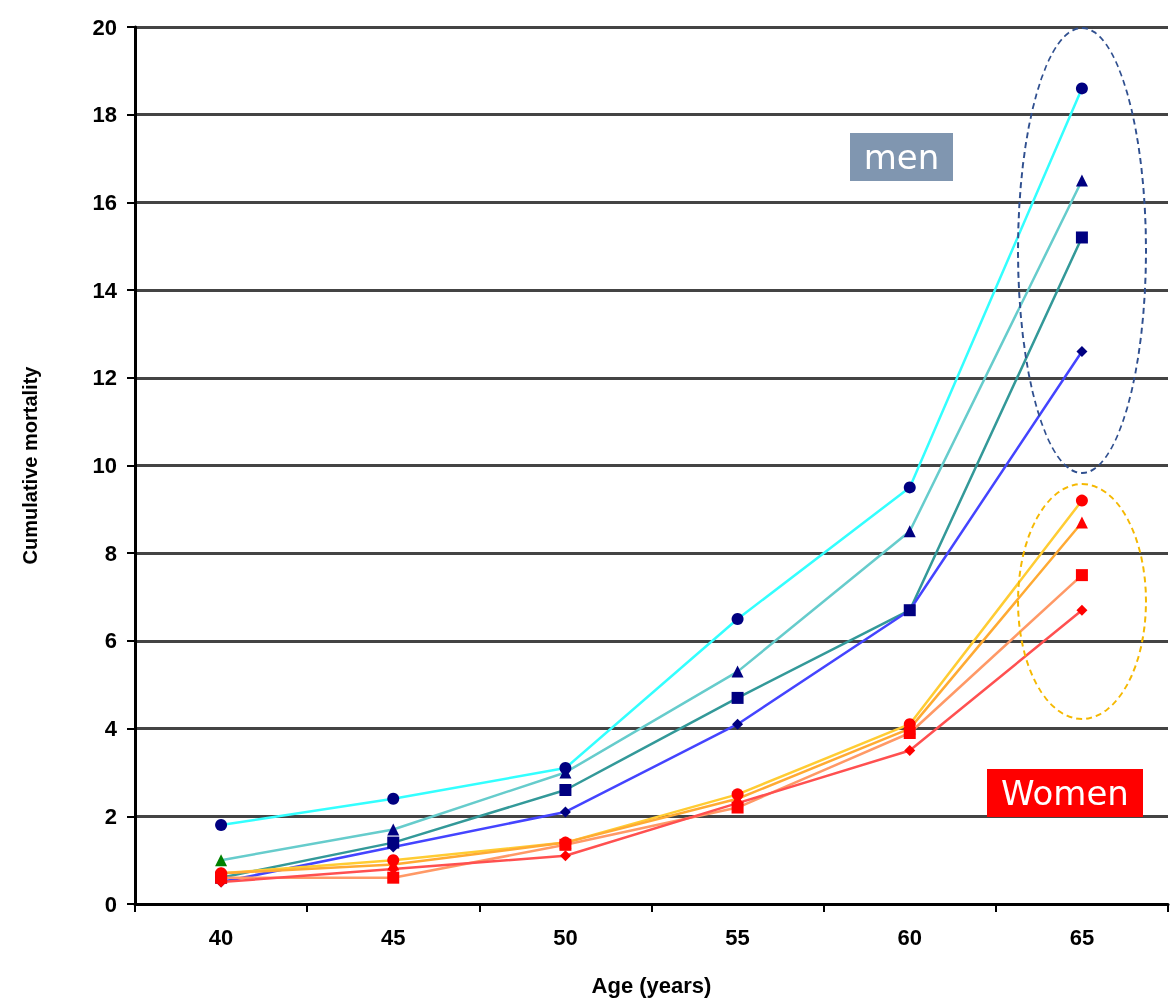 The width and height of the screenshot is (1176, 1007). What do you see at coordinates (651, 985) in the screenshot?
I see `x-axis-title: Age (years)` at bounding box center [651, 985].